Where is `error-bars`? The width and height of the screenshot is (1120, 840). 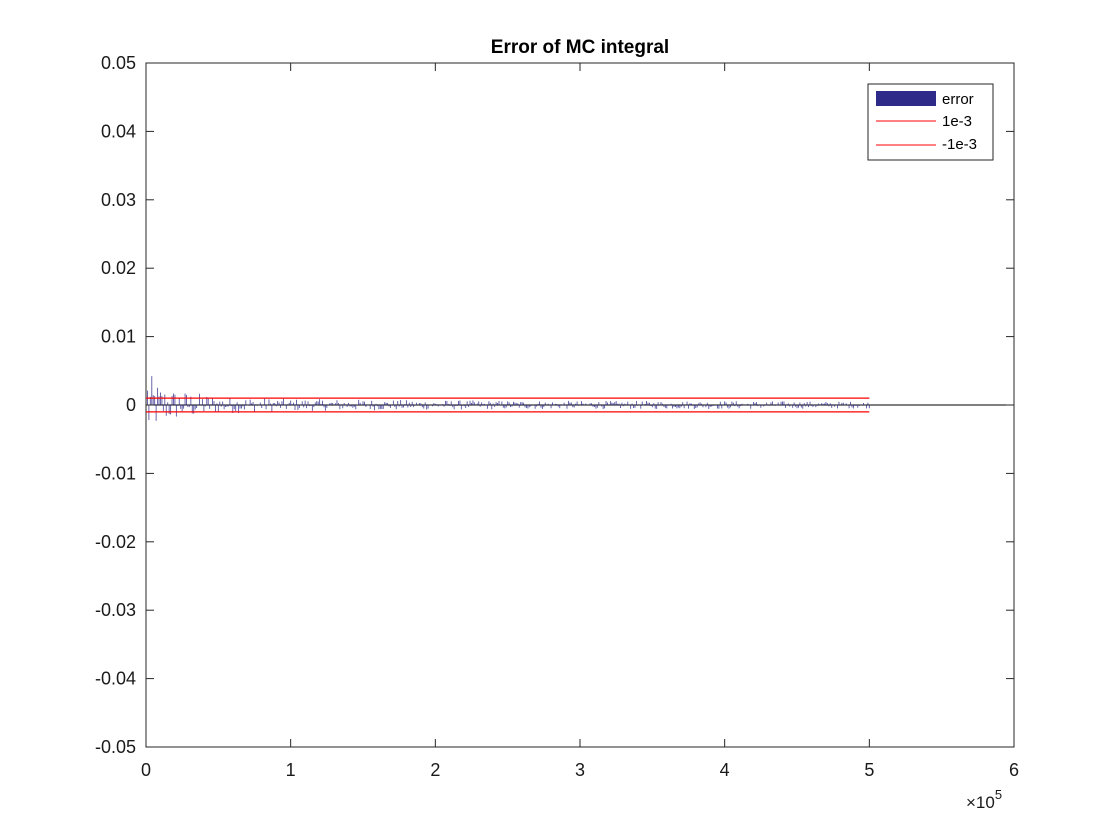
error-bars is located at coordinates (508, 398).